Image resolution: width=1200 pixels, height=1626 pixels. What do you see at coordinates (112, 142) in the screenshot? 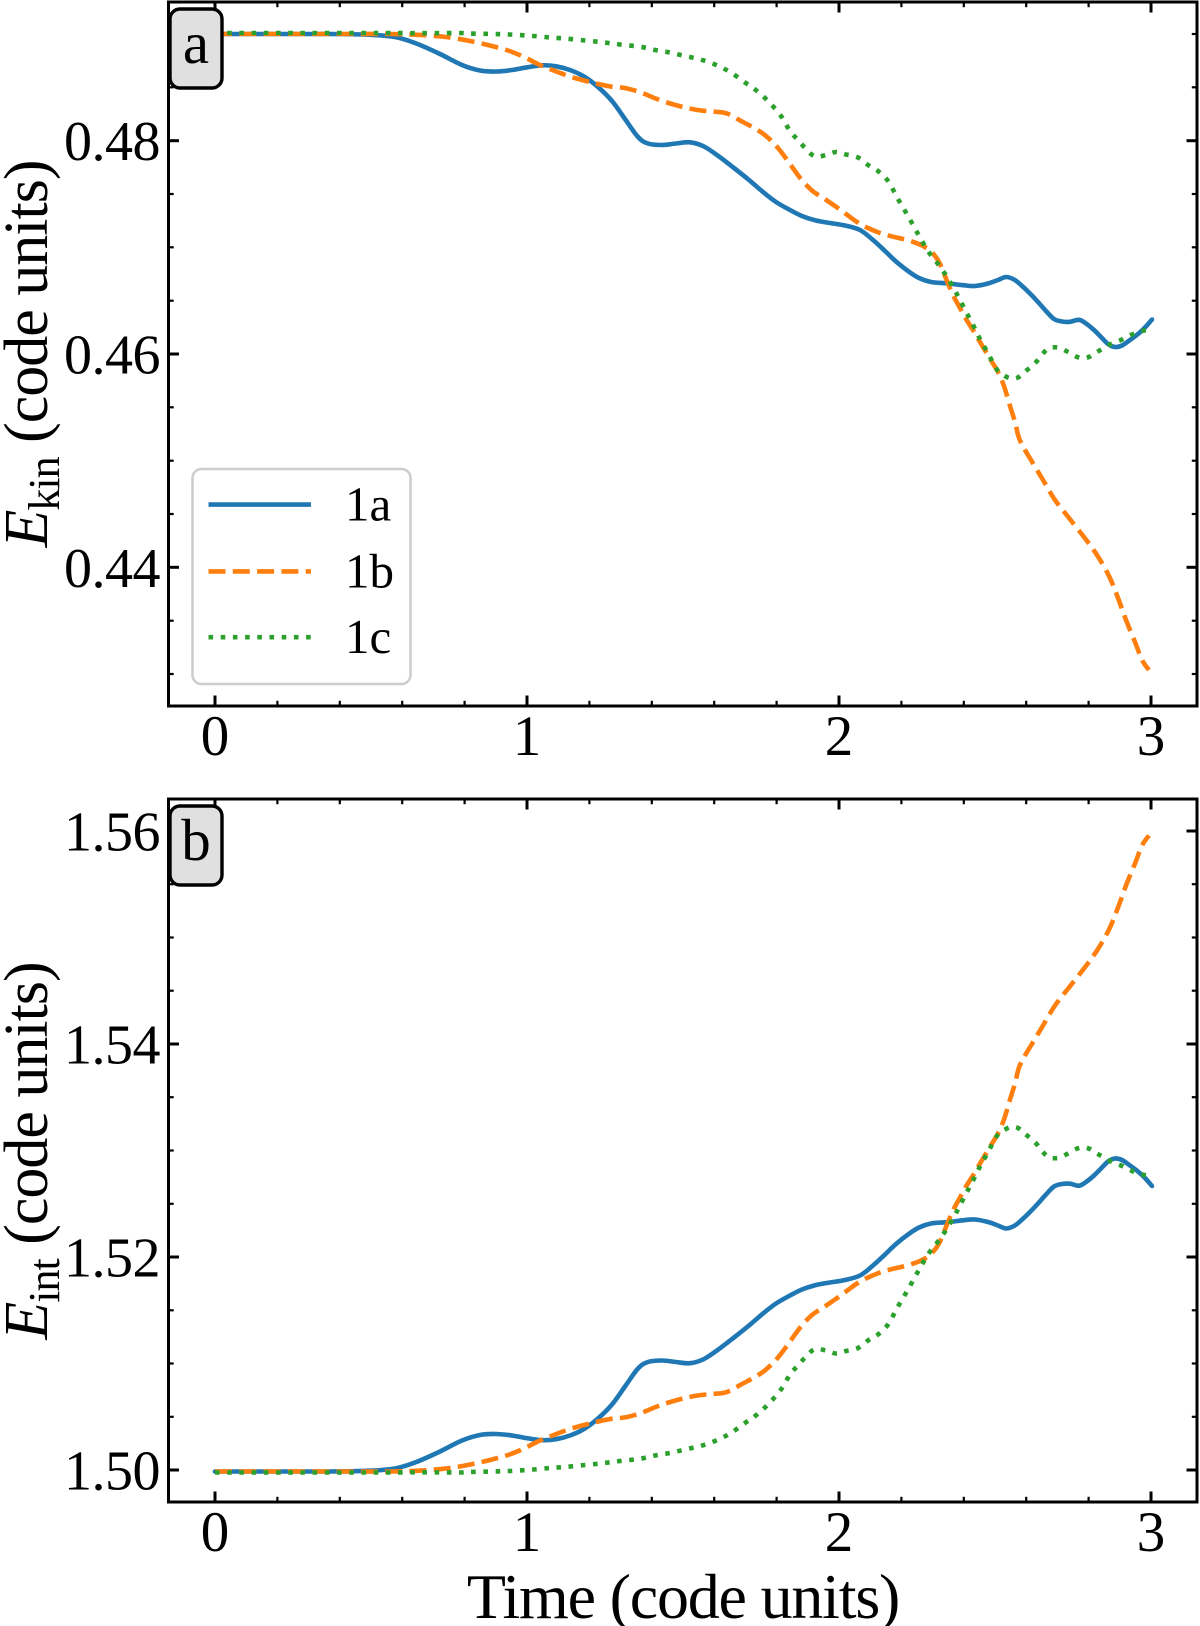
I see `svg-text: 0.48` at bounding box center [112, 142].